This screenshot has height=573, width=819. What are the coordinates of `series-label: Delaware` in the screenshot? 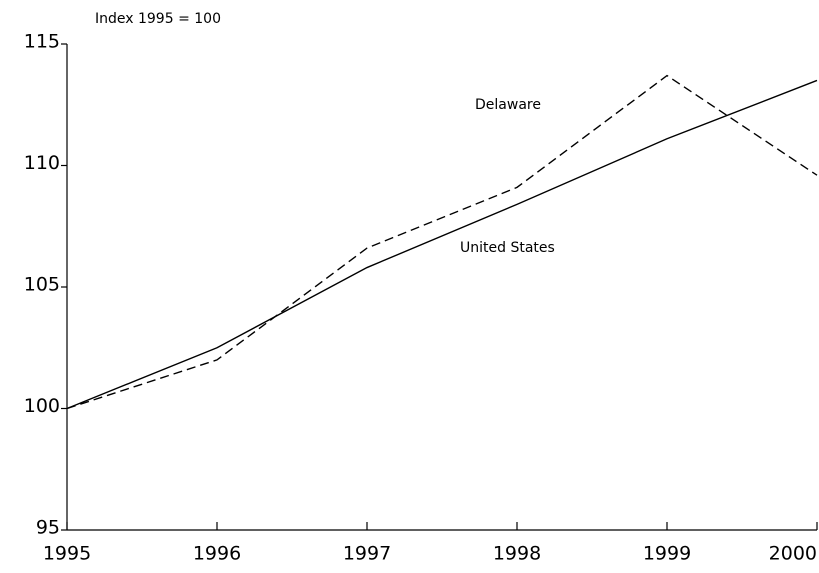 It's located at (508, 105).